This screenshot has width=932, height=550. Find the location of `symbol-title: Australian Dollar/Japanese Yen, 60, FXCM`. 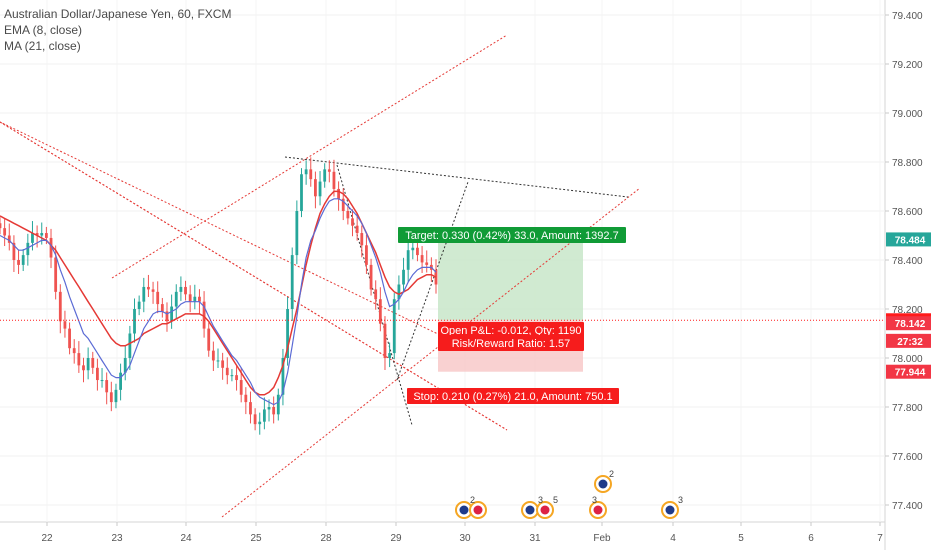

symbol-title: Australian Dollar/Japanese Yen, 60, FXCM is located at coordinates (118, 14).